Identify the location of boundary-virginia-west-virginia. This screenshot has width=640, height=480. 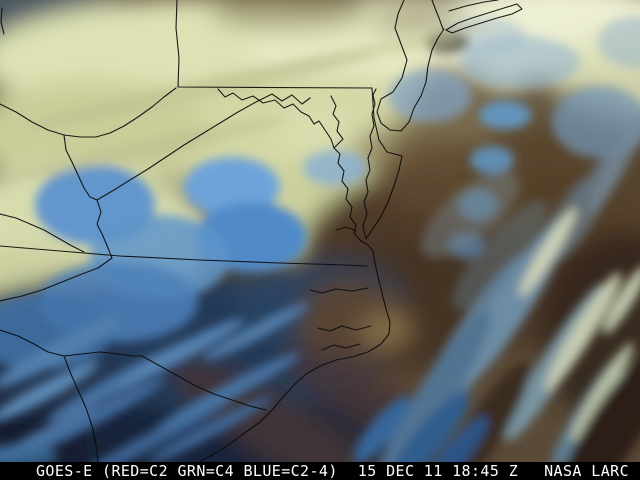
(203, 147).